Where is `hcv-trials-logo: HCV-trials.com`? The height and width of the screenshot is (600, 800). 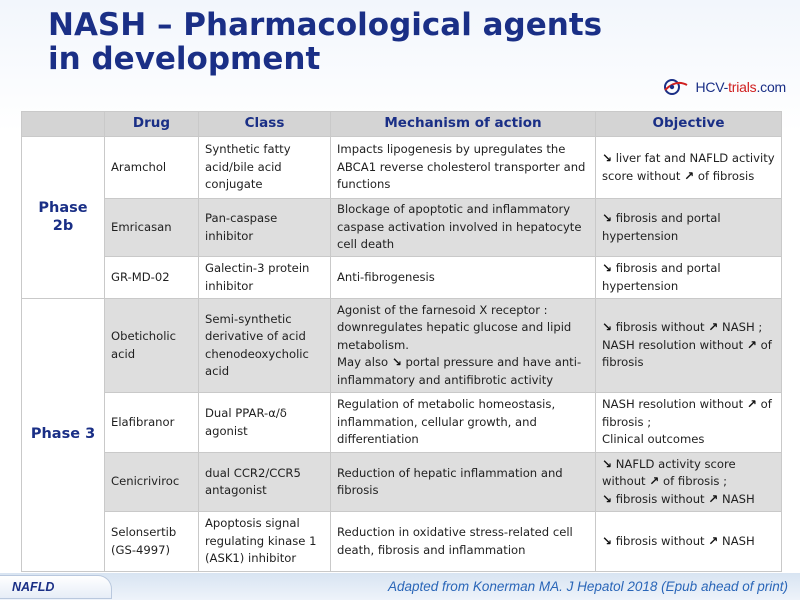 hcv-trials-logo: HCV-trials.com is located at coordinates (724, 87).